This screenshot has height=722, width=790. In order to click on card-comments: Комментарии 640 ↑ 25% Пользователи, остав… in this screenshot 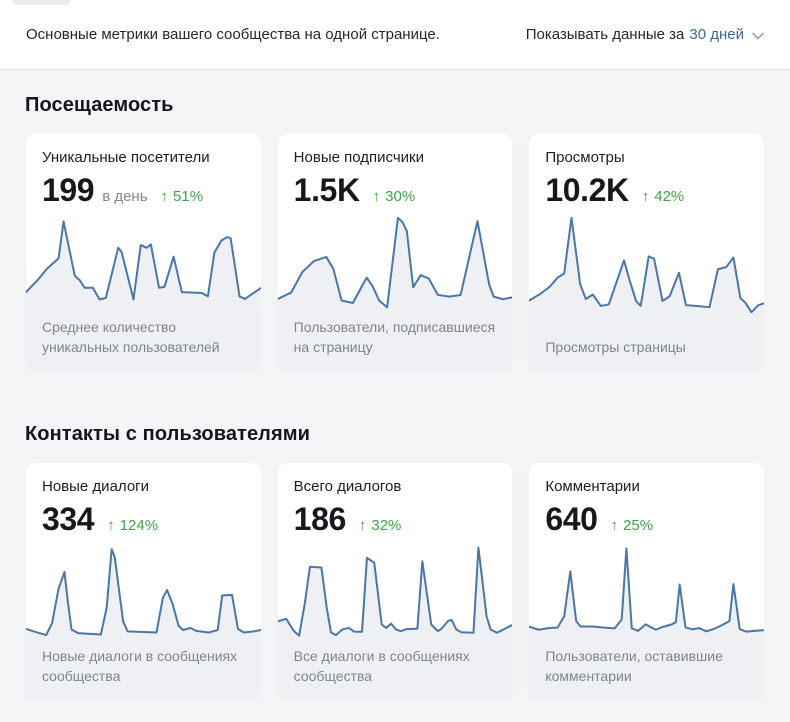, I will do `click(647, 581)`.